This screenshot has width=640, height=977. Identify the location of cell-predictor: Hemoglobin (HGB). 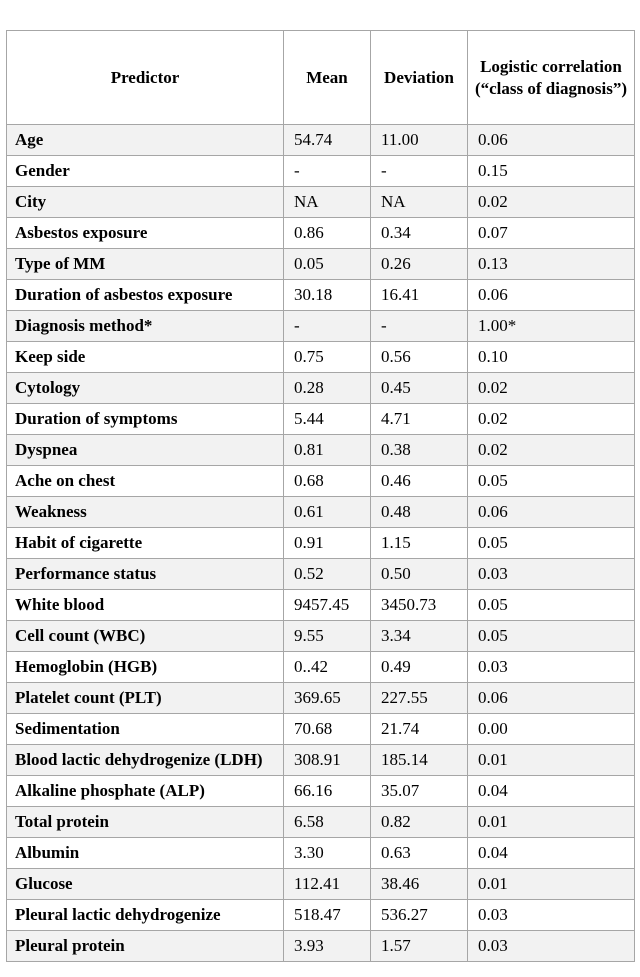
(145, 667).